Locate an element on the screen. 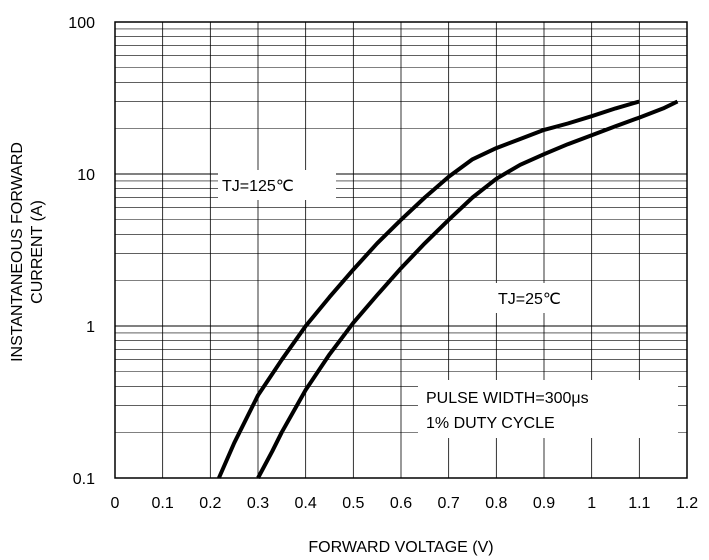 The width and height of the screenshot is (709, 560). x-tick-label: 0.6 is located at coordinates (401, 503).